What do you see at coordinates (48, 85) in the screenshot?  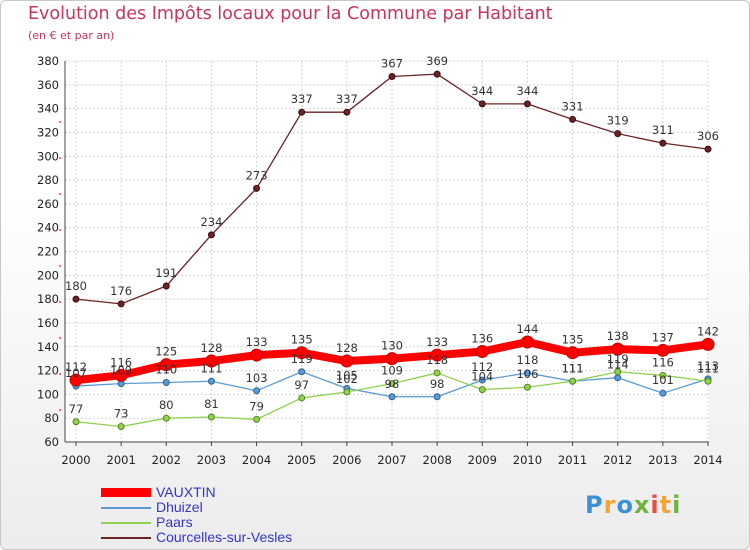 I see `y-tick-label: 360` at bounding box center [48, 85].